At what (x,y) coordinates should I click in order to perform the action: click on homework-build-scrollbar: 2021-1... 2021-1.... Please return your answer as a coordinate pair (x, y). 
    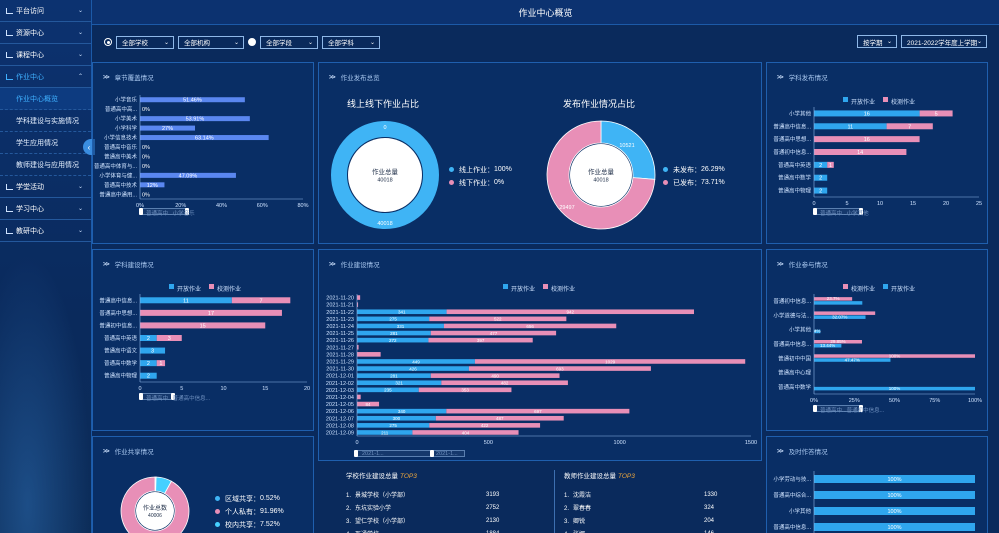
    Looking at the image, I should click on (409, 453).